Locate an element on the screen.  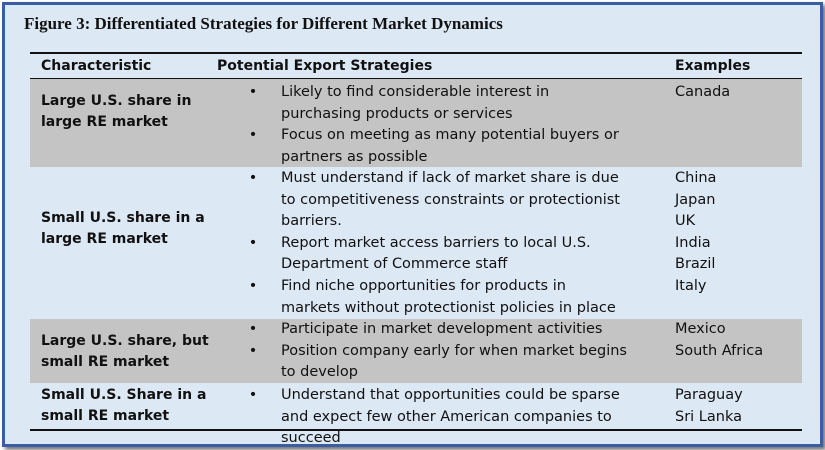
example-country: China is located at coordinates (696, 178).